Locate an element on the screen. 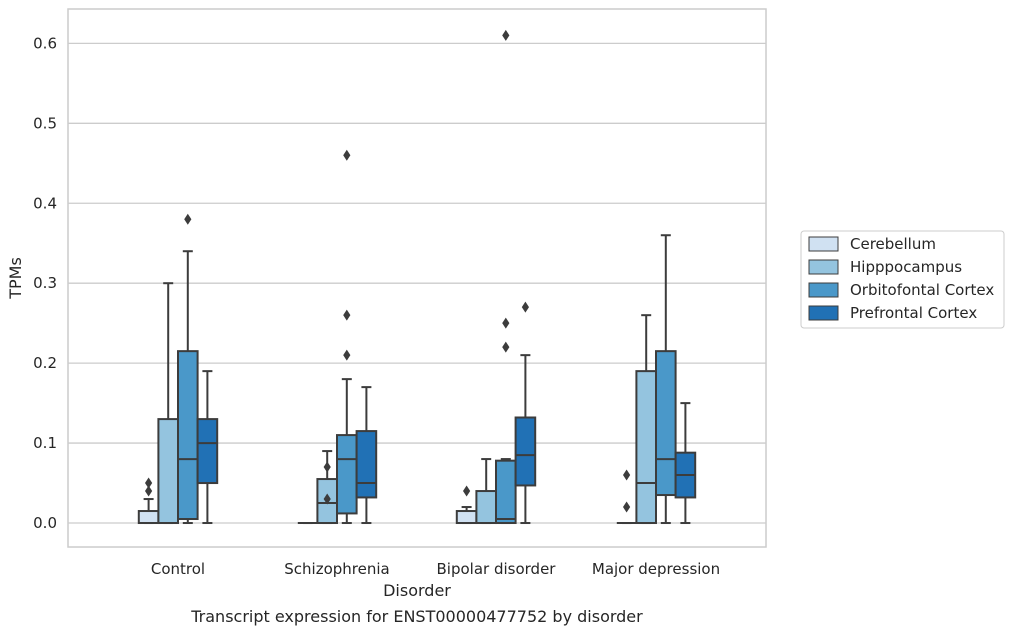 This screenshot has height=638, width=1014. y-tick-label: 0.5 is located at coordinates (45, 123).